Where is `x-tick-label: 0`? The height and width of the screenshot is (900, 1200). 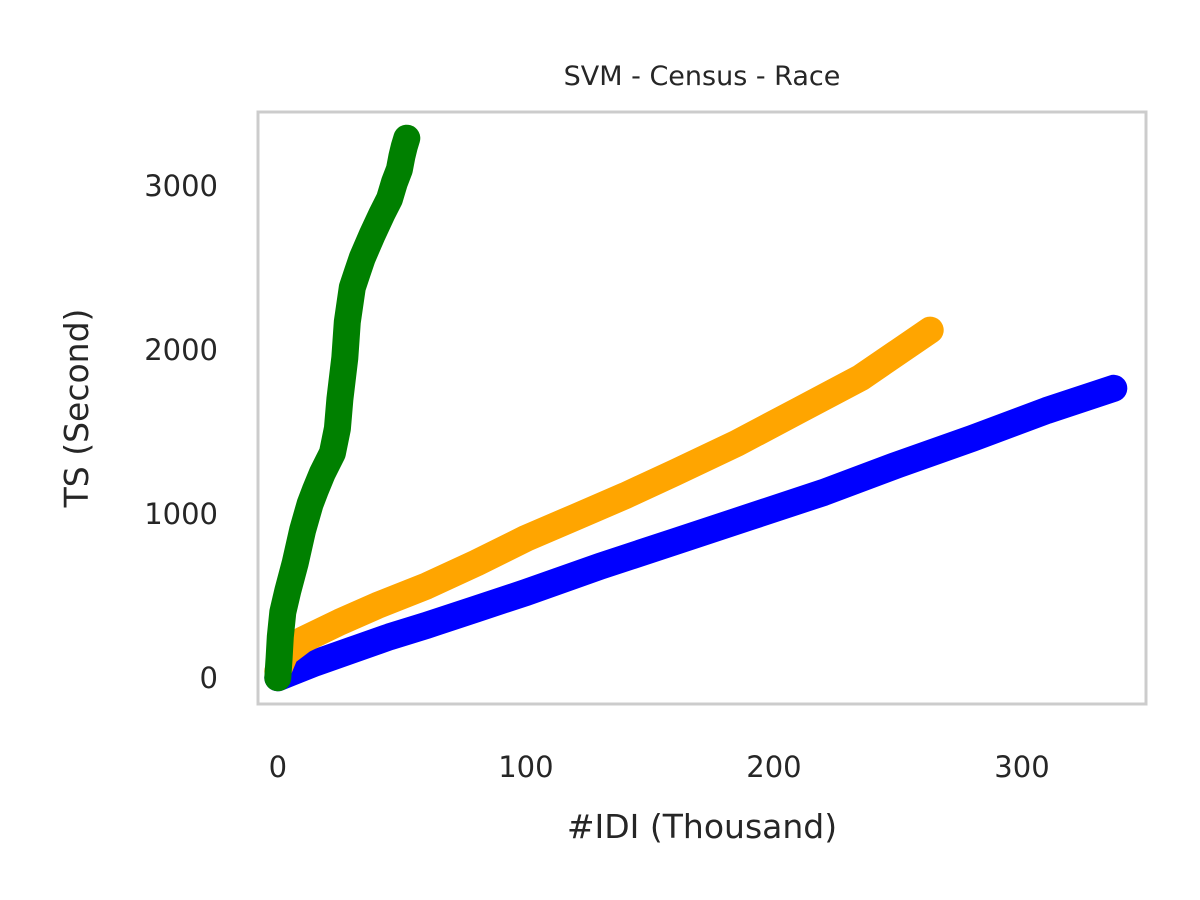 x-tick-label: 0 is located at coordinates (278, 767).